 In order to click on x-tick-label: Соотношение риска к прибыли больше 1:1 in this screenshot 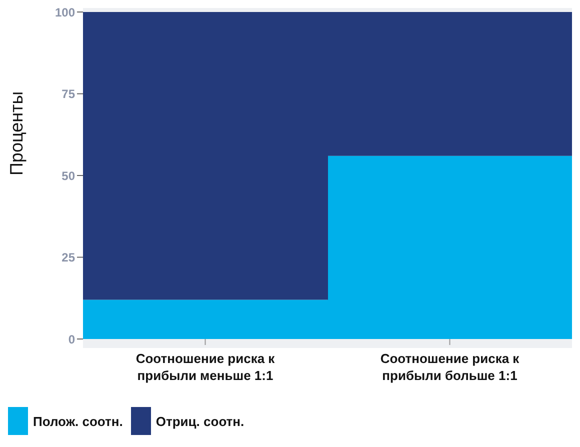, I will do `click(450, 367)`.